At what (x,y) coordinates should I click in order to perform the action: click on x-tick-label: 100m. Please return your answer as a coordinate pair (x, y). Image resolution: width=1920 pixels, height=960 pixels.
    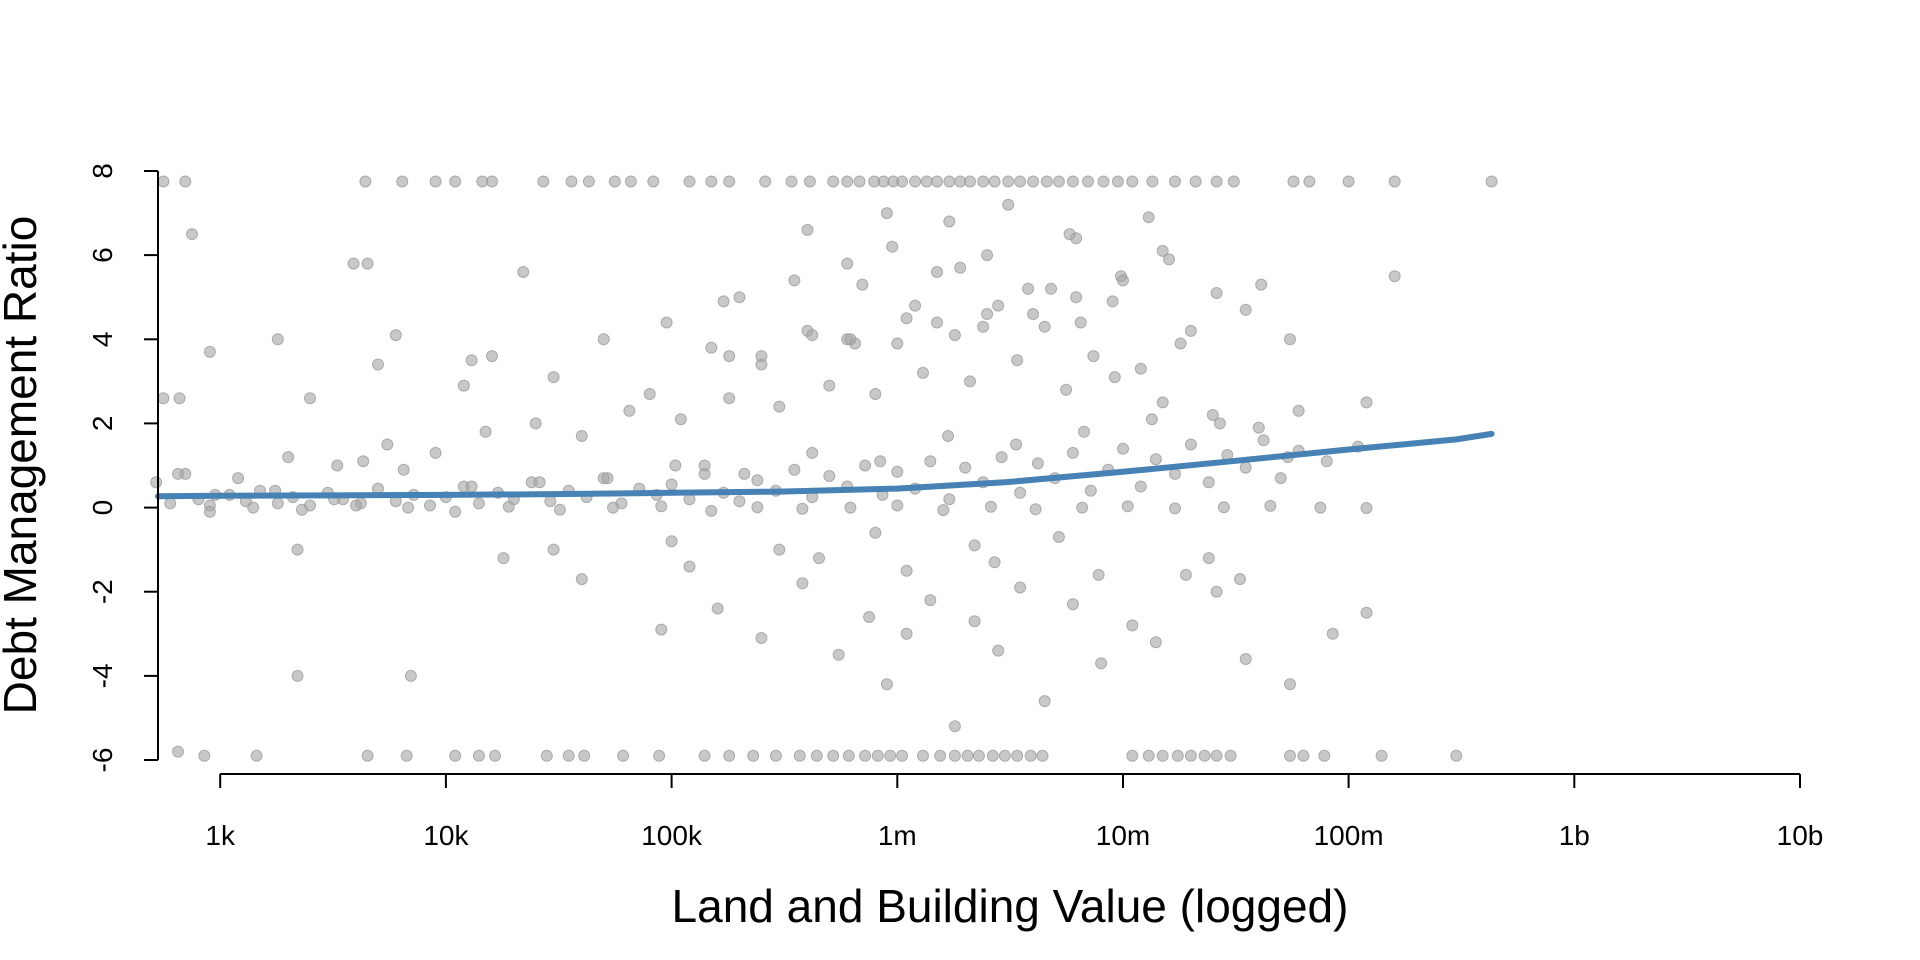
    Looking at the image, I should click on (1349, 835).